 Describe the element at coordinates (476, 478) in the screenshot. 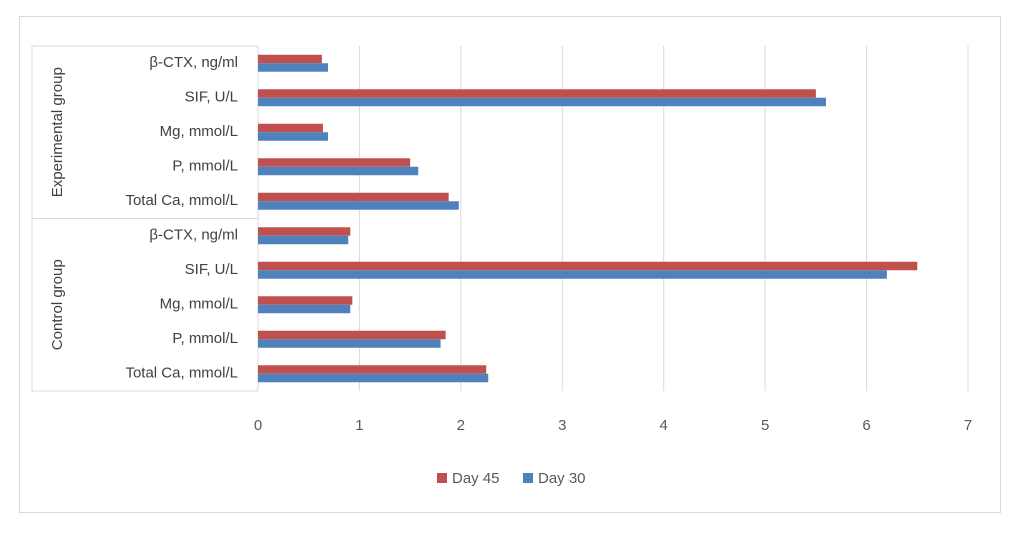

I see `legend-label-day-45: Day 45` at that location.